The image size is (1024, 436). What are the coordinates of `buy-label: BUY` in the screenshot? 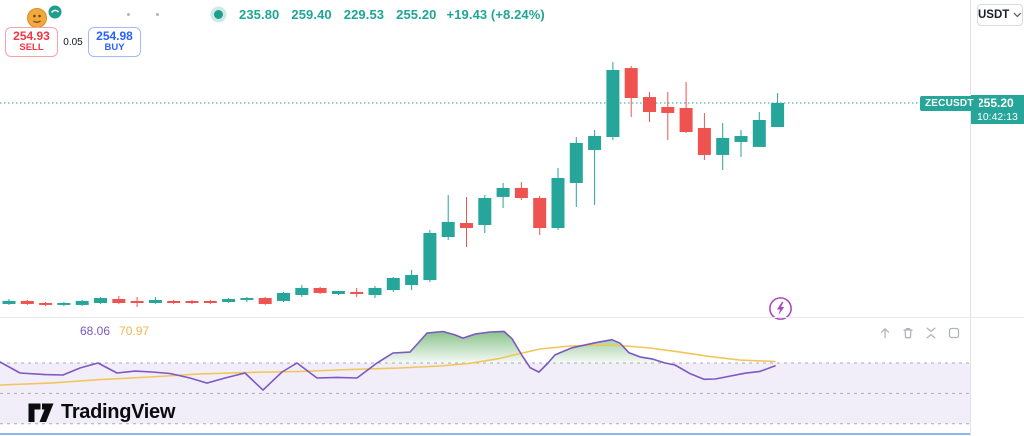 It's located at (114, 48).